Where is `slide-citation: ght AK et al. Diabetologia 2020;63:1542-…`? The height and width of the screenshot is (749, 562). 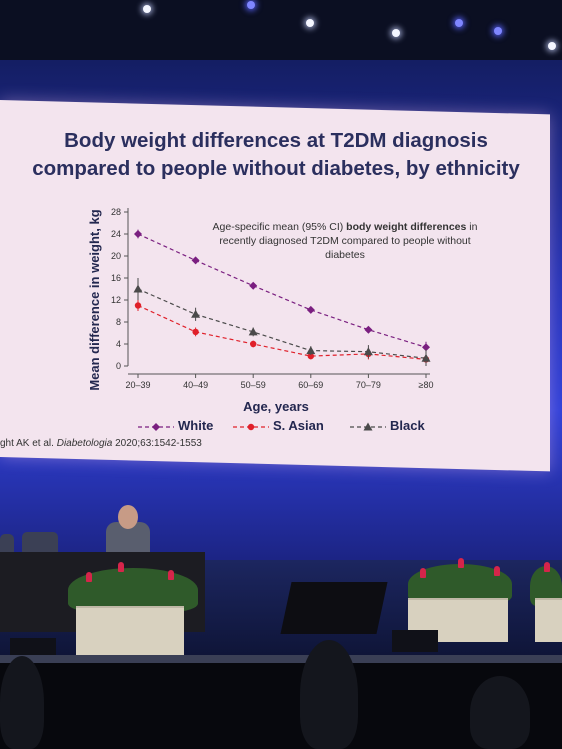 slide-citation: ght AK et al. Diabetologia 2020;63:1542-… is located at coordinates (101, 443).